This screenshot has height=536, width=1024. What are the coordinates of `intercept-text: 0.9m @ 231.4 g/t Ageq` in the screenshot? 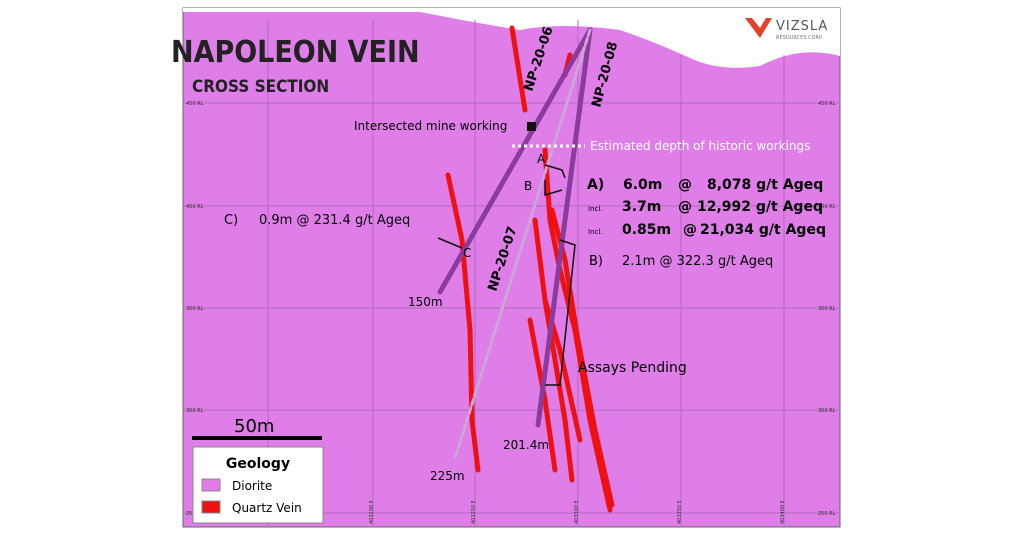 It's located at (334, 220).